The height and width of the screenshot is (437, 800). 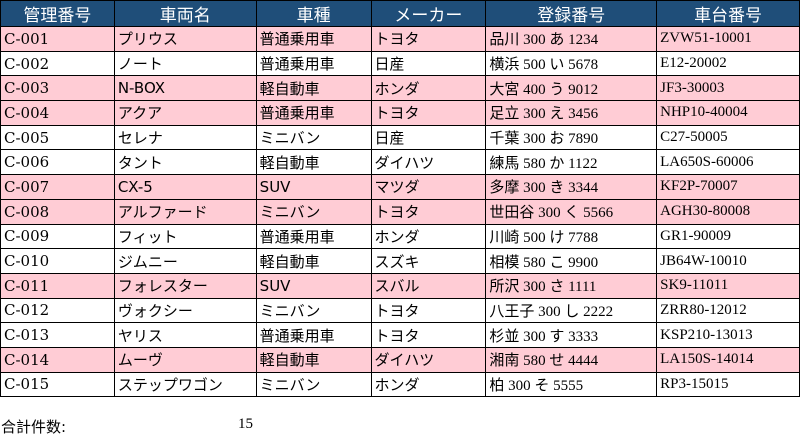 I want to click on cell-chassis: LA650S-60006, so click(x=728, y=162).